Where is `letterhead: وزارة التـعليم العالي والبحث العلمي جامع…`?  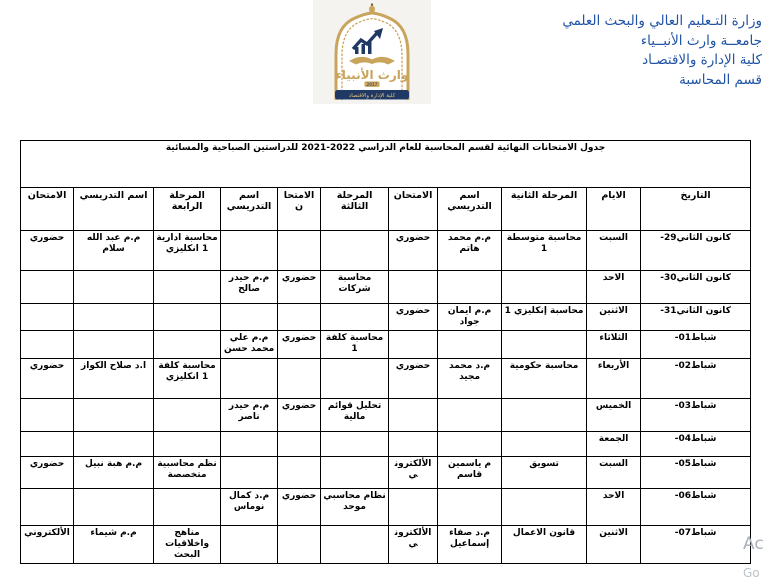
letterhead: وزارة التـعليم العالي والبحث العلمي جامع… is located at coordinates (662, 51).